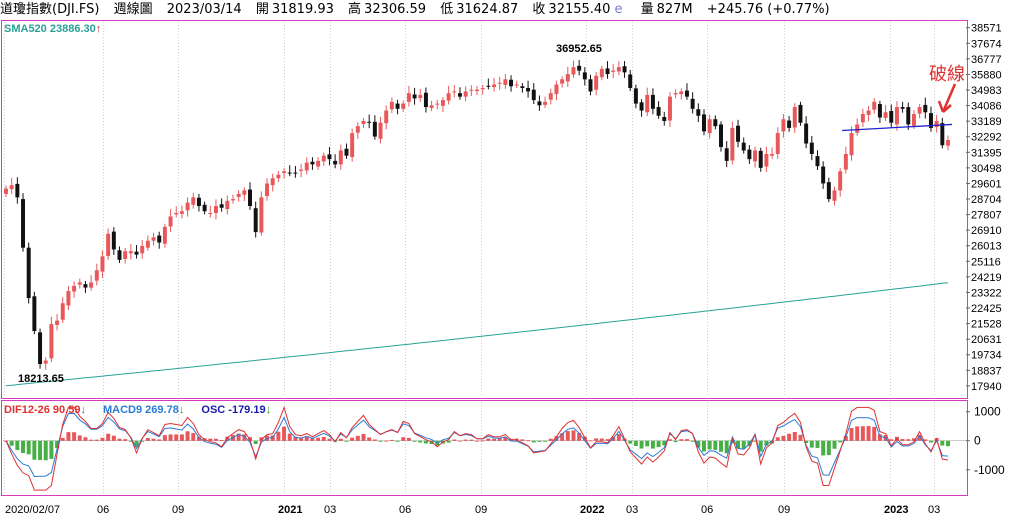  What do you see at coordinates (897, 127) in the screenshot?
I see `trendline-layer` at bounding box center [897, 127].